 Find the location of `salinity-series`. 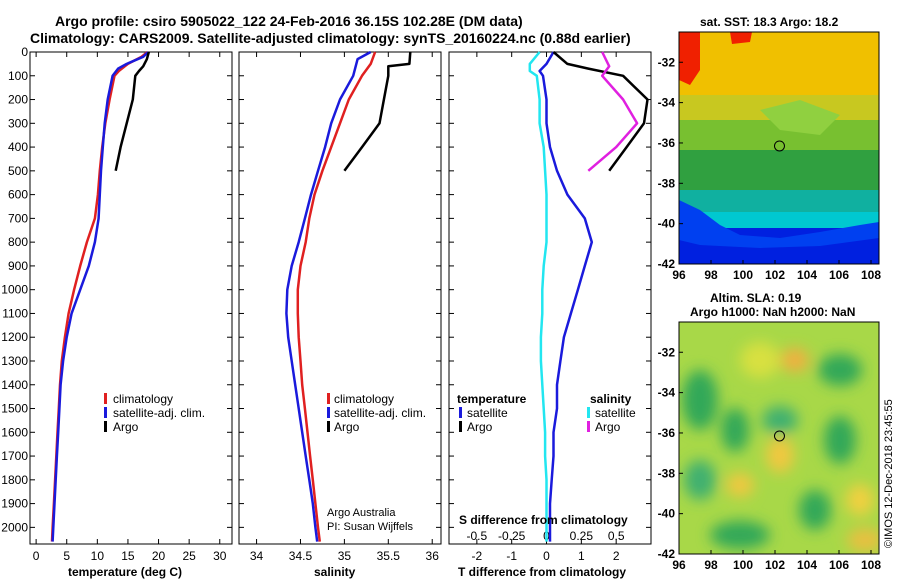

salinity-series is located at coordinates (348, 296).